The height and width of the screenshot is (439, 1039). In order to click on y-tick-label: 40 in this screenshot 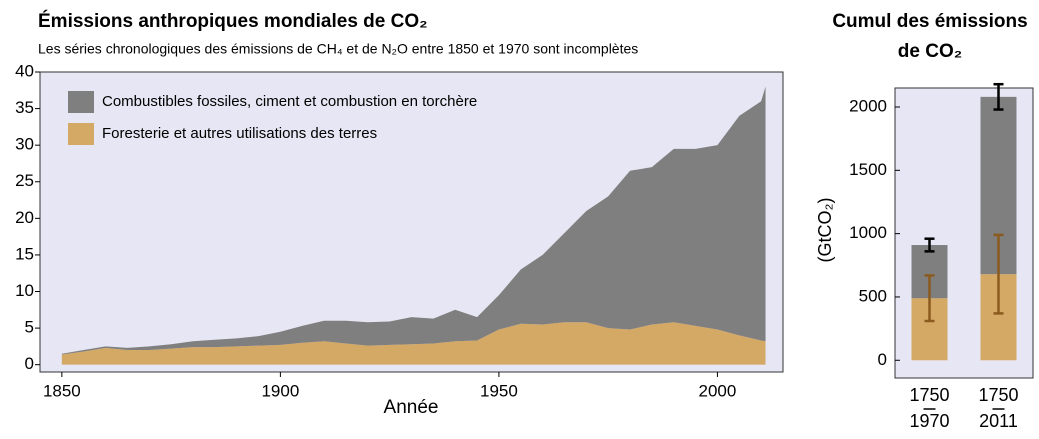, I will do `click(24, 70)`.